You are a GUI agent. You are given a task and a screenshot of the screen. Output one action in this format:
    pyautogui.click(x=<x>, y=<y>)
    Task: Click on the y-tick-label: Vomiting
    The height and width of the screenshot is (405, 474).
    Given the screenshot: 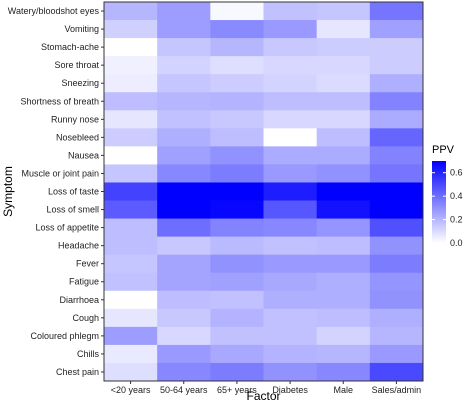 What is the action you would take?
    pyautogui.click(x=81, y=29)
    